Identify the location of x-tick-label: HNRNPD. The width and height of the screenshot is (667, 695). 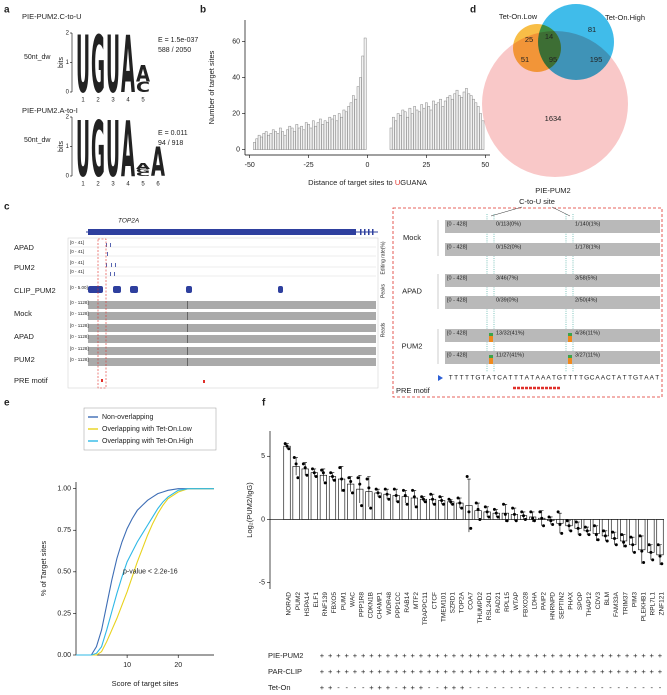
(553, 606).